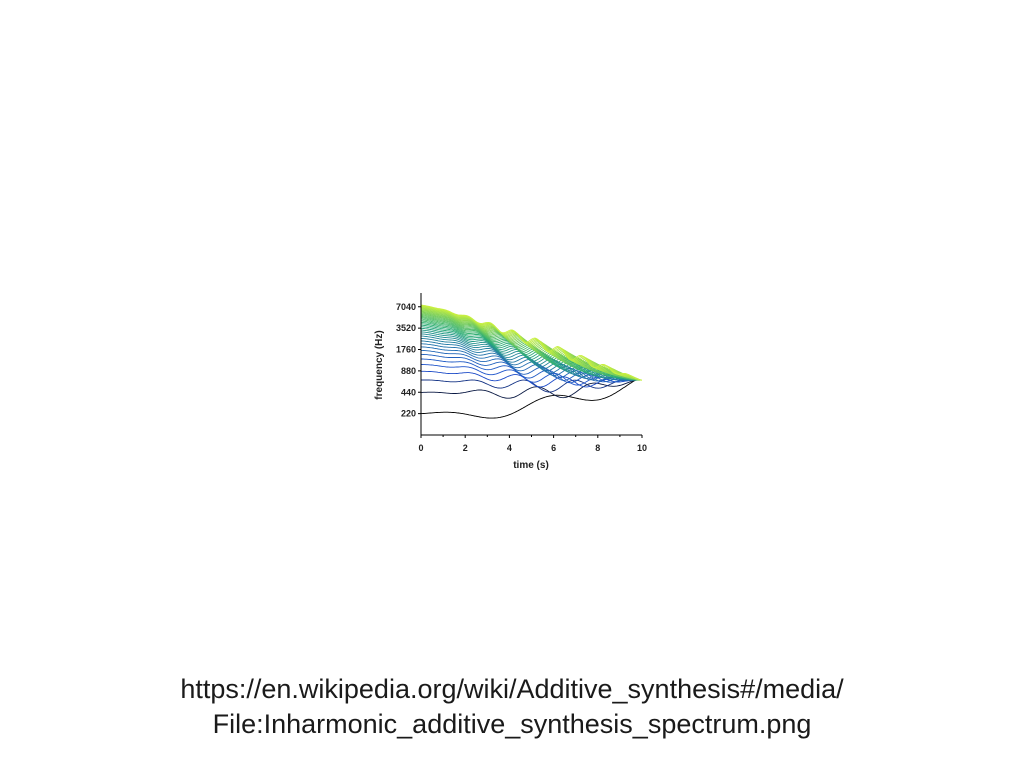 The width and height of the screenshot is (1024, 768). What do you see at coordinates (408, 414) in the screenshot?
I see `y-tick-label: 220` at bounding box center [408, 414].